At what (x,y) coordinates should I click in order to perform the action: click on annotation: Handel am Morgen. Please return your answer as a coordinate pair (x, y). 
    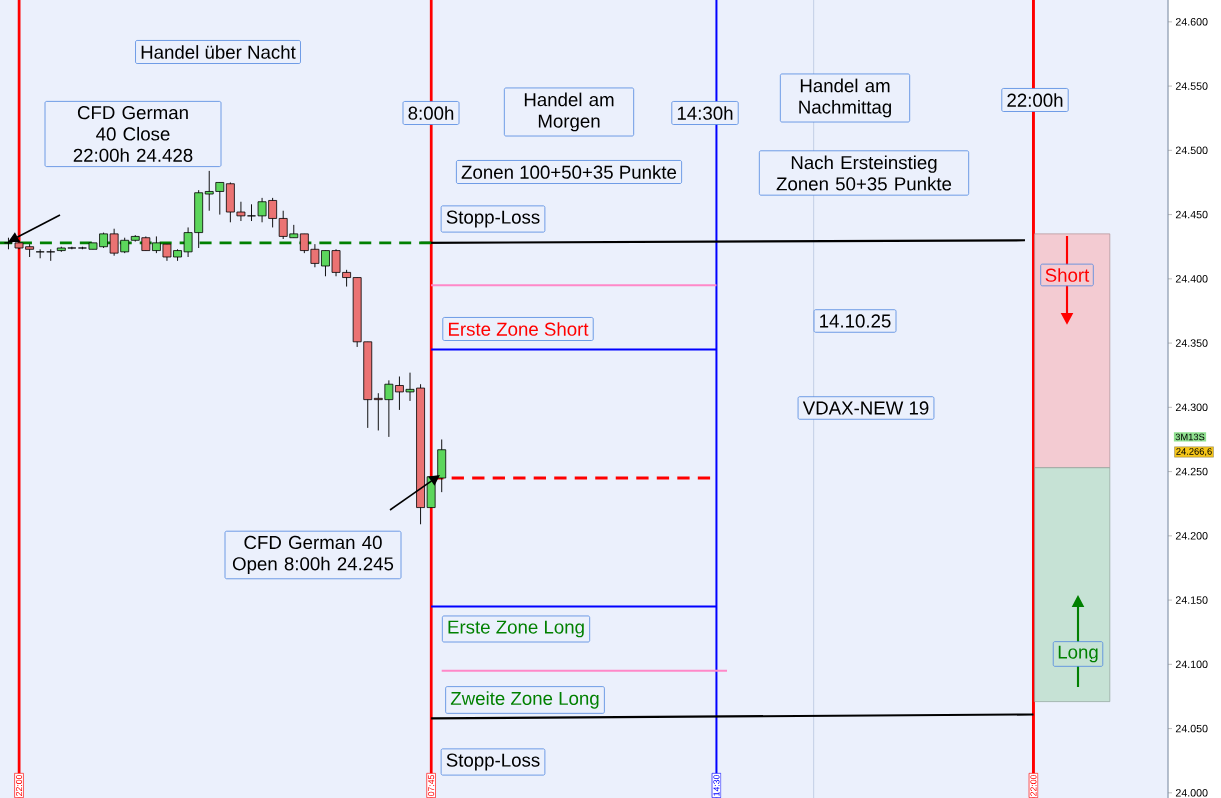
    Looking at the image, I should click on (569, 112).